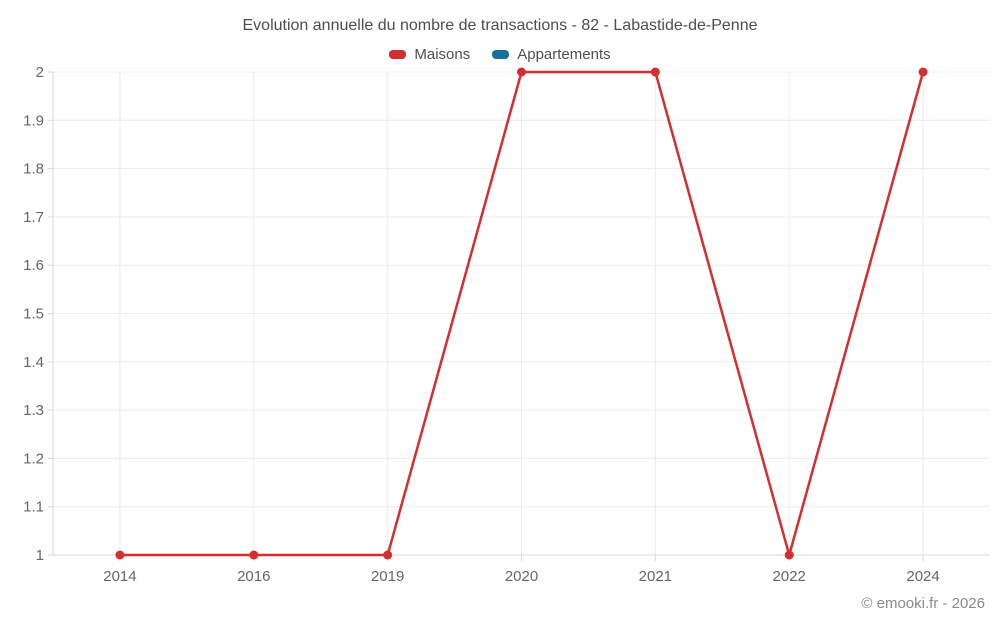  I want to click on y-axis-label: 1.4, so click(33, 362).